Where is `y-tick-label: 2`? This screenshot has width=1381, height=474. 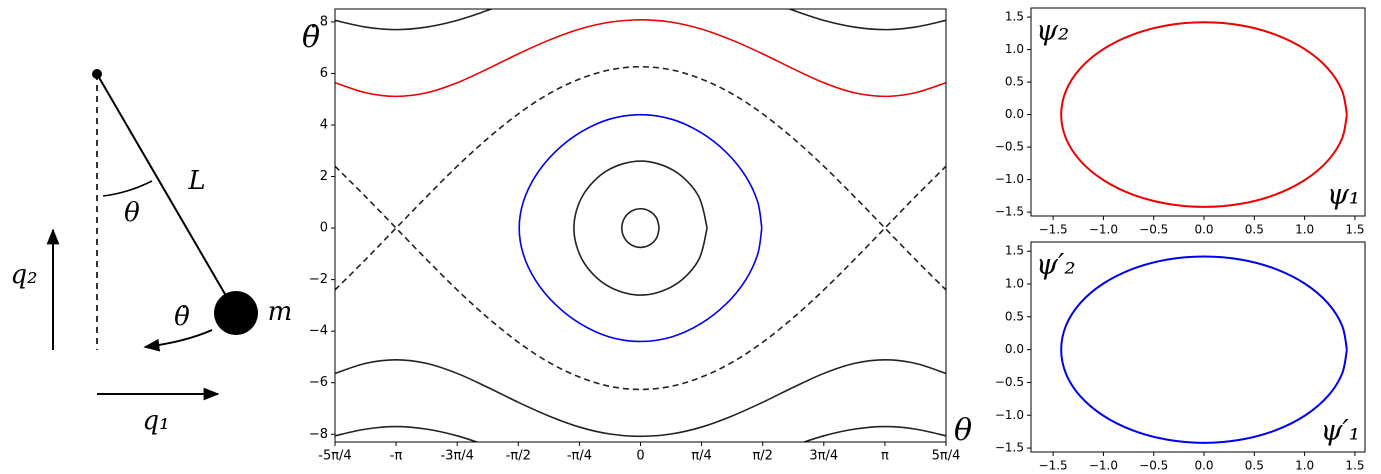 y-tick-label: 2 is located at coordinates (324, 176).